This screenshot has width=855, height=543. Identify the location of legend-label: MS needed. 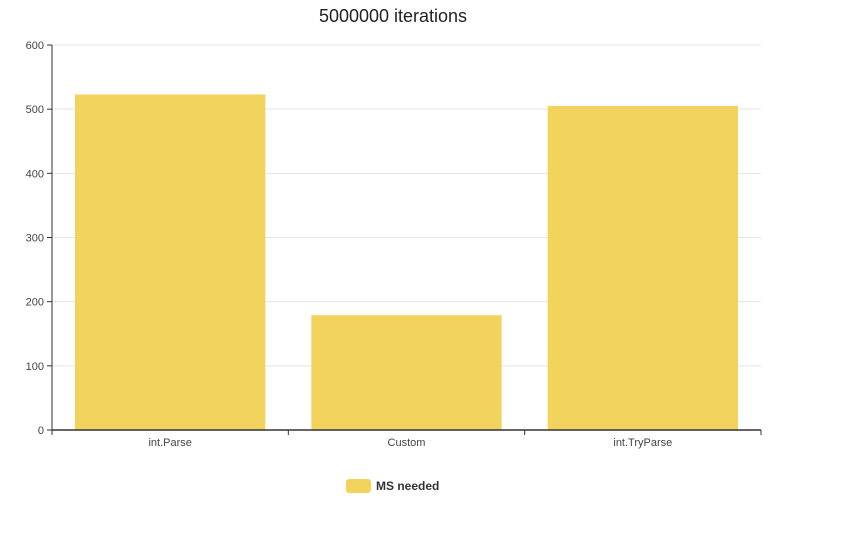
(407, 486).